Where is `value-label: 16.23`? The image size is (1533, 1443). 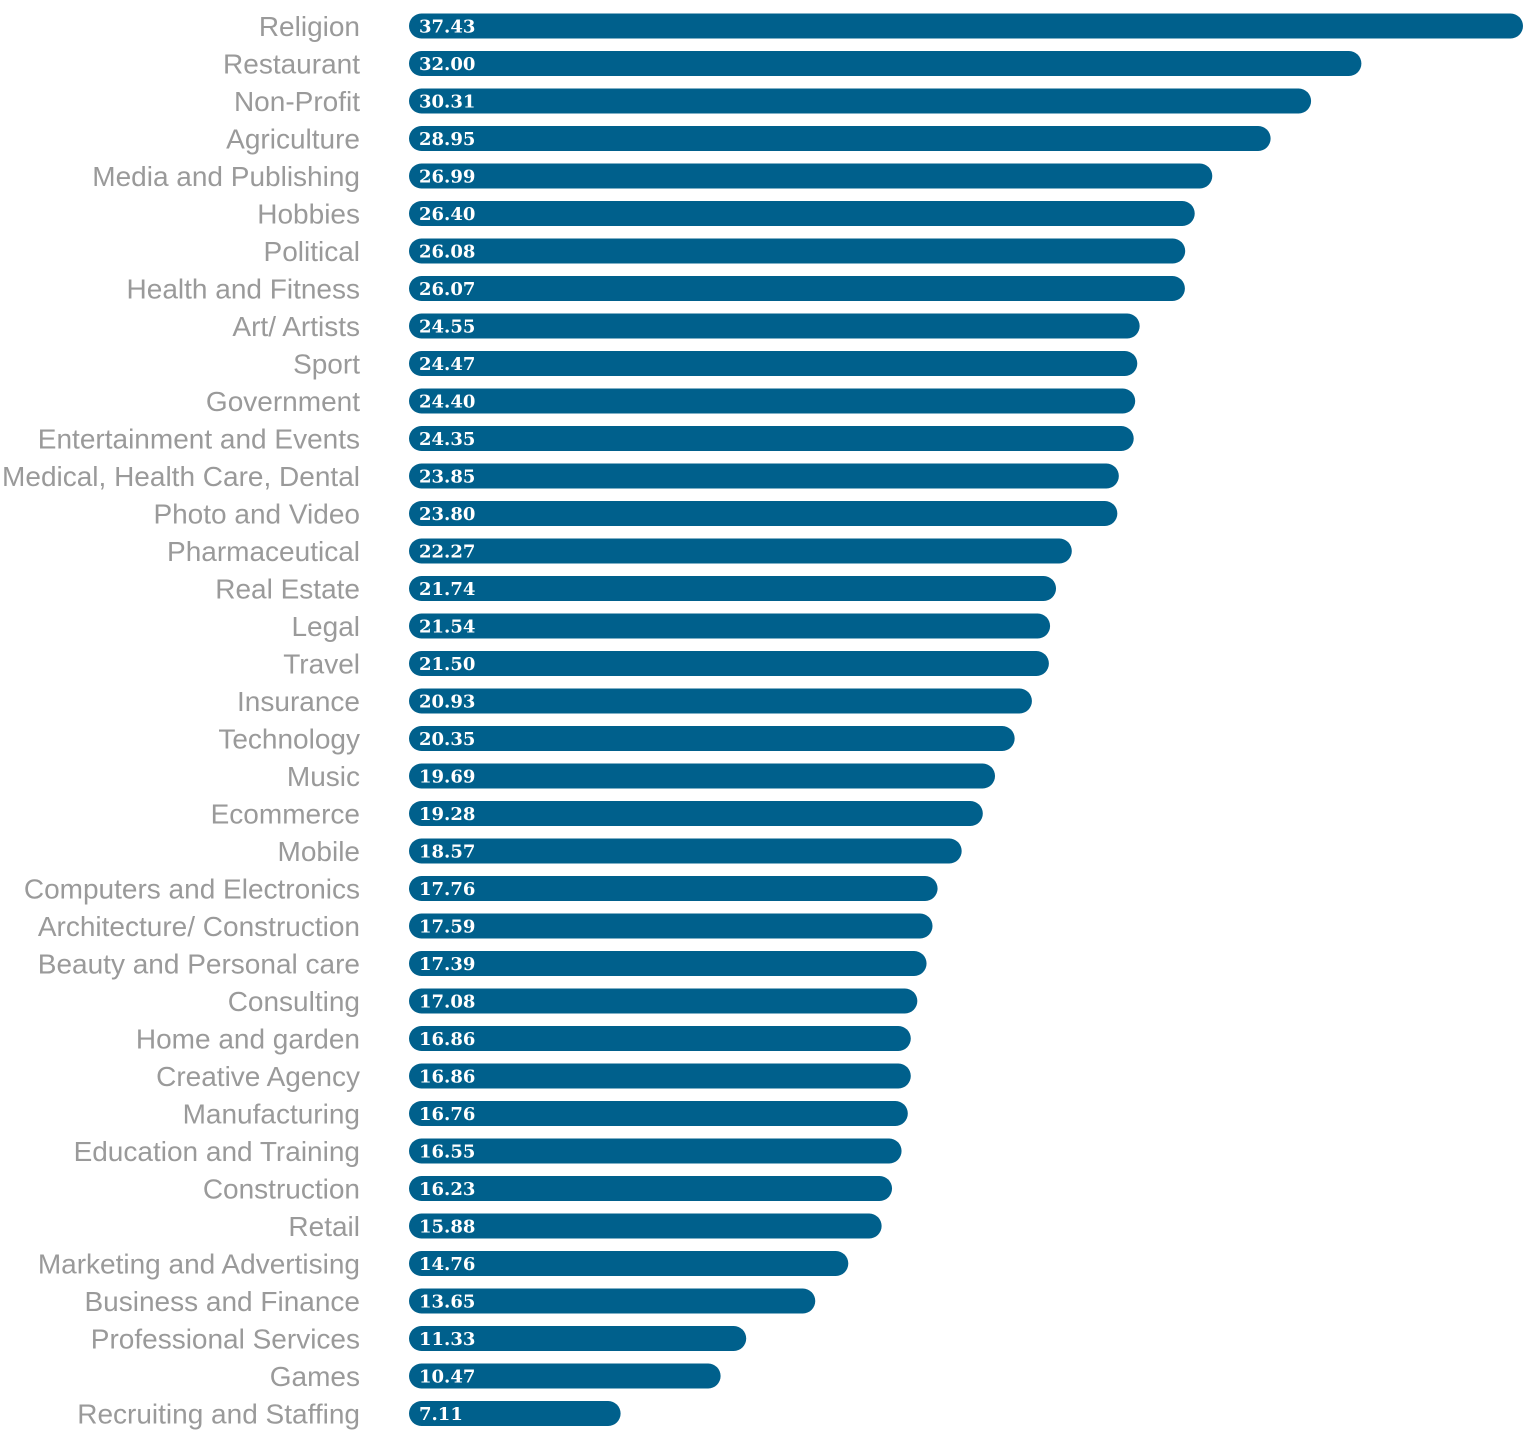
value-label: 16.23 is located at coordinates (447, 1189).